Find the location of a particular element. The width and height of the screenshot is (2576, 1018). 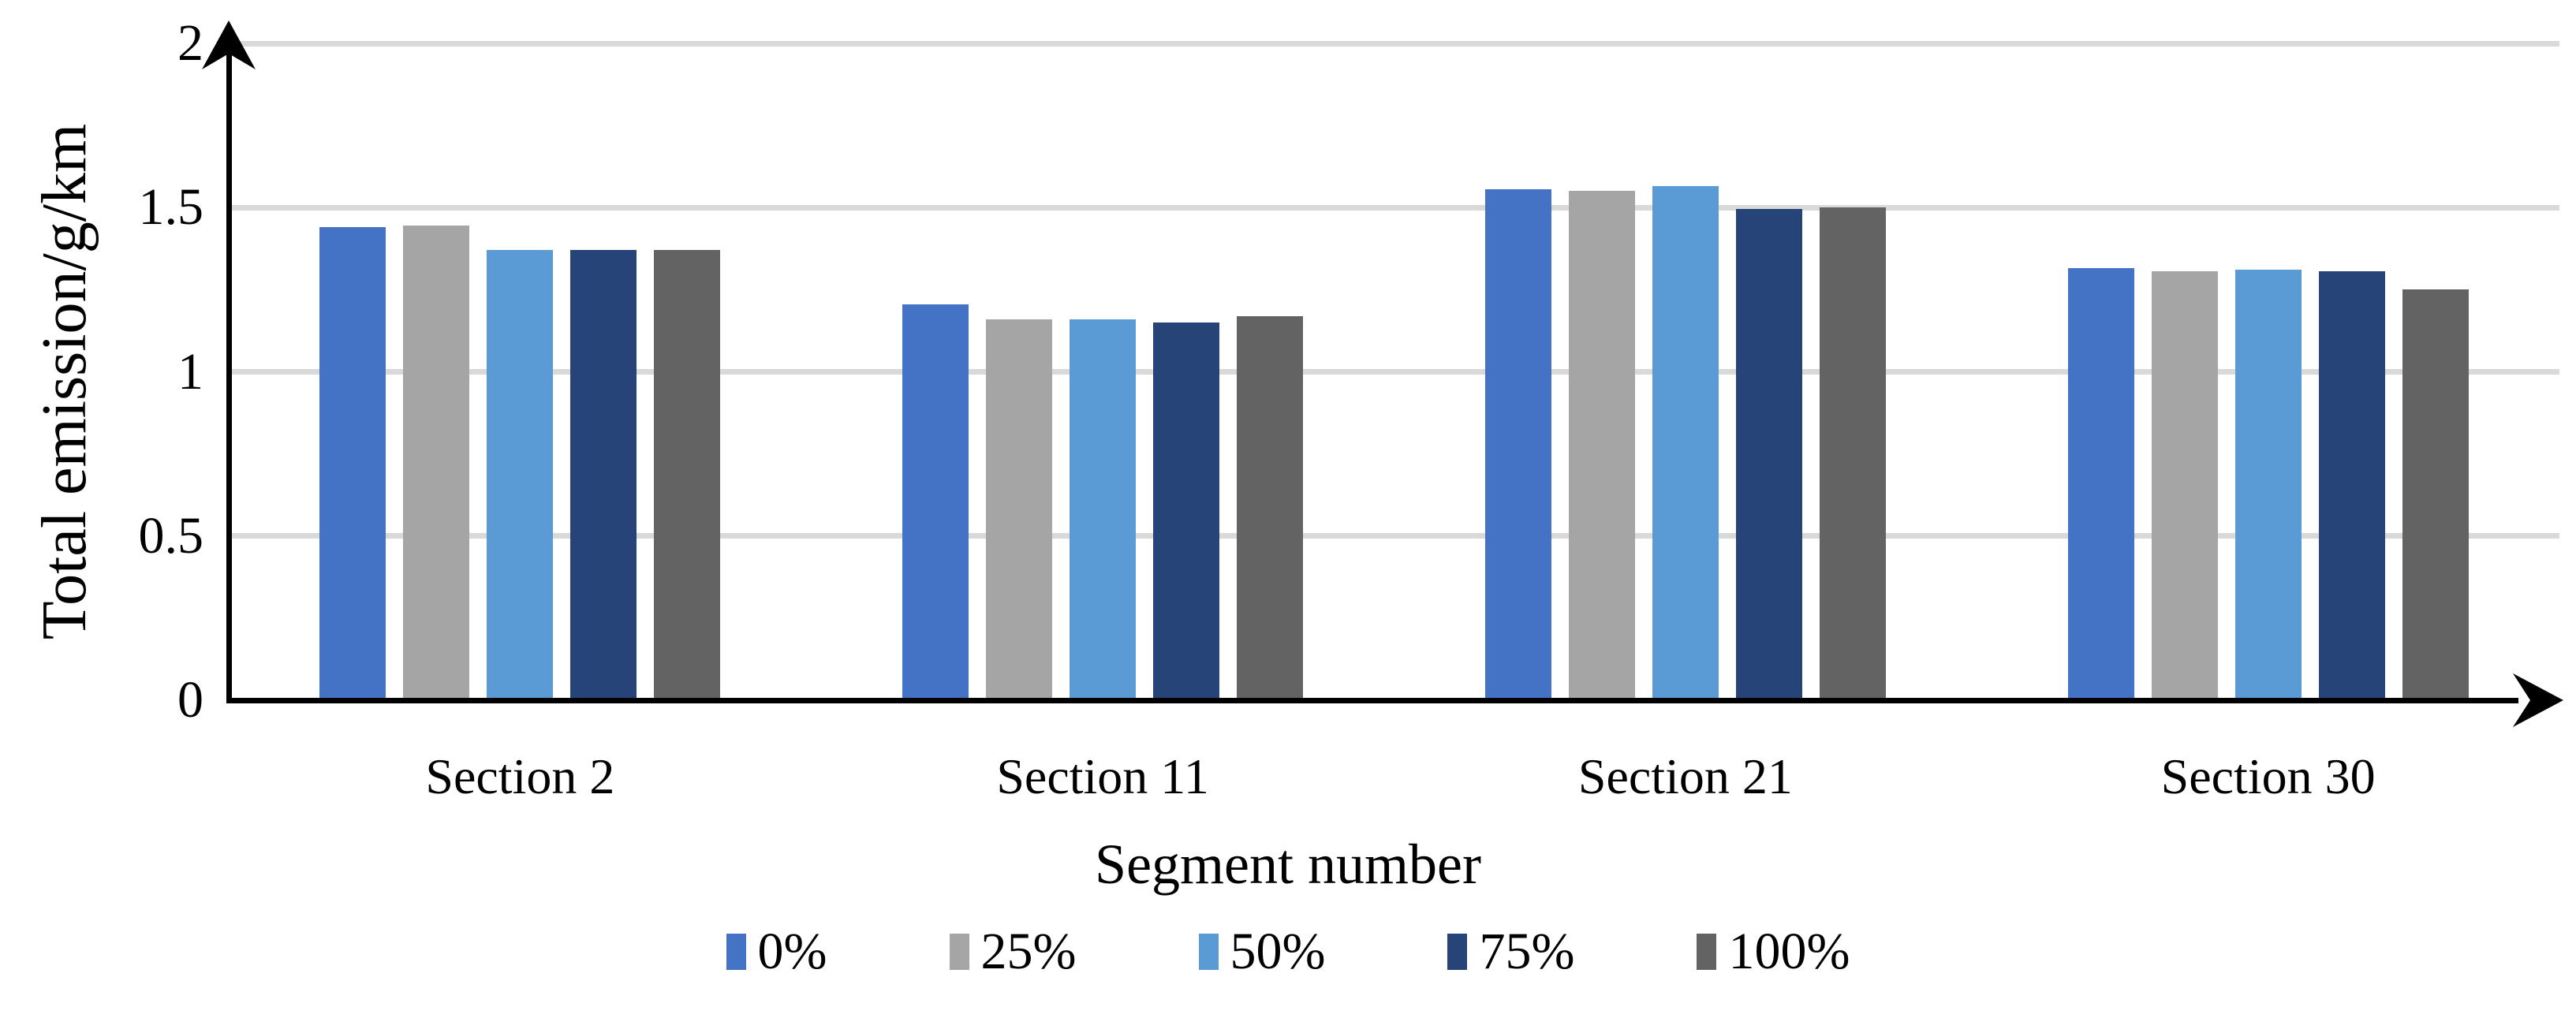

y-tick-label: 2 is located at coordinates (190, 43).